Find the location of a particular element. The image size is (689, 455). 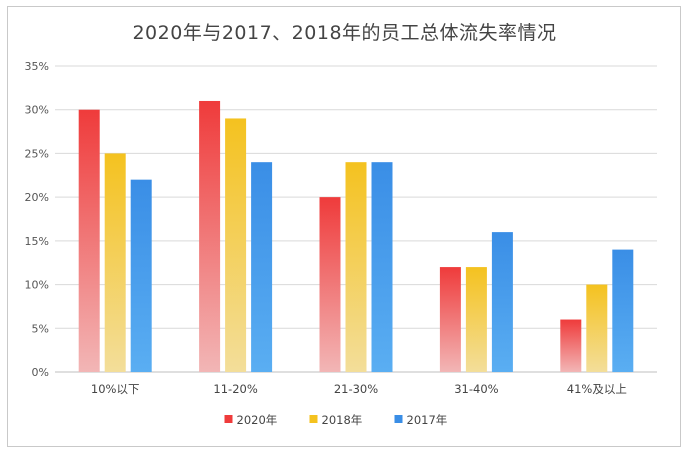

x-category-label: 21-30% is located at coordinates (356, 389).